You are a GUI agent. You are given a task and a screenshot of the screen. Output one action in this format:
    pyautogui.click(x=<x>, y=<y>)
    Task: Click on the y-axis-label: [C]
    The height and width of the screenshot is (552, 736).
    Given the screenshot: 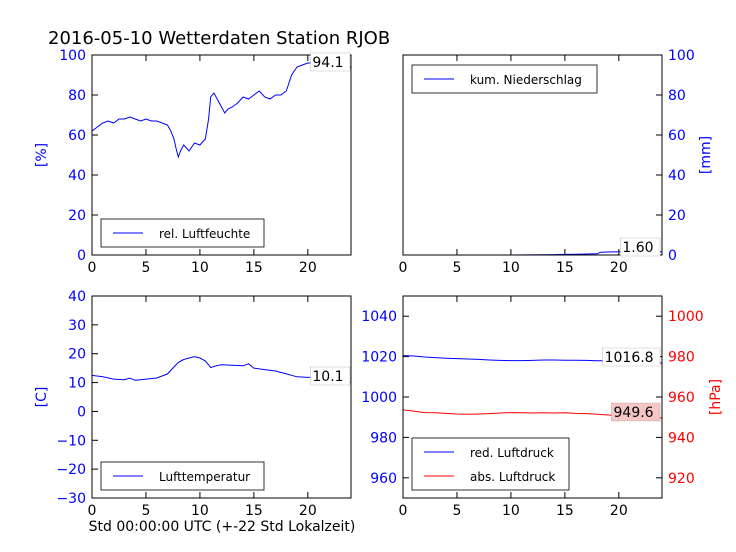 What is the action you would take?
    pyautogui.click(x=42, y=397)
    